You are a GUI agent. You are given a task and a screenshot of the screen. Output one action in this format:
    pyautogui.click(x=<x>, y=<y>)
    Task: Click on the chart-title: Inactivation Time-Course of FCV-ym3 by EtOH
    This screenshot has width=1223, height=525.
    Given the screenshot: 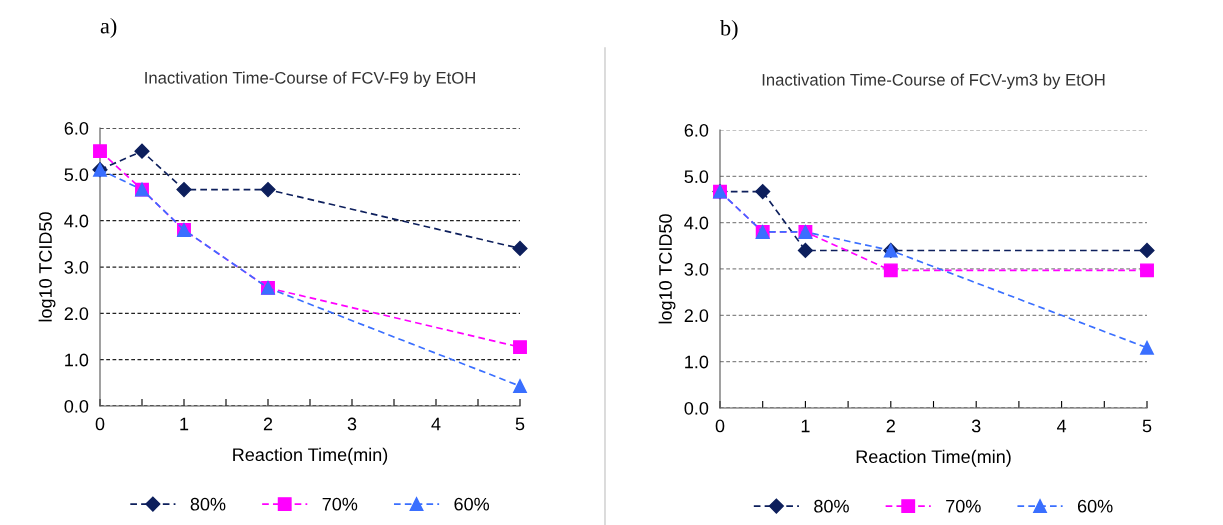 What is the action you would take?
    pyautogui.click(x=933, y=81)
    